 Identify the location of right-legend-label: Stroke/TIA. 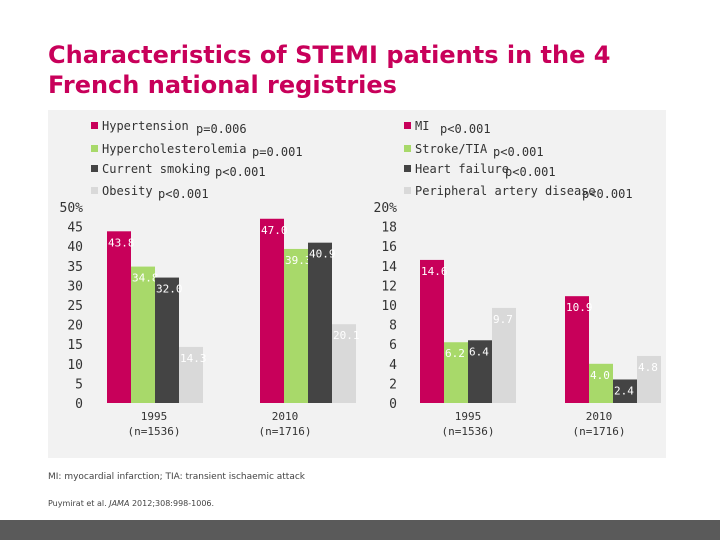
(451, 149).